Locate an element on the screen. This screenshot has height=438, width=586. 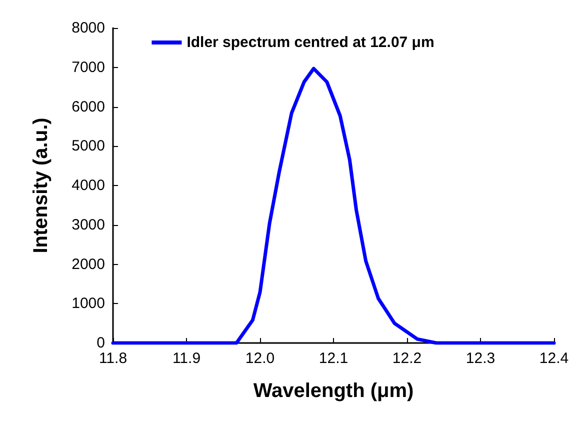
y-tick-label: 7000 is located at coordinates (88, 67).